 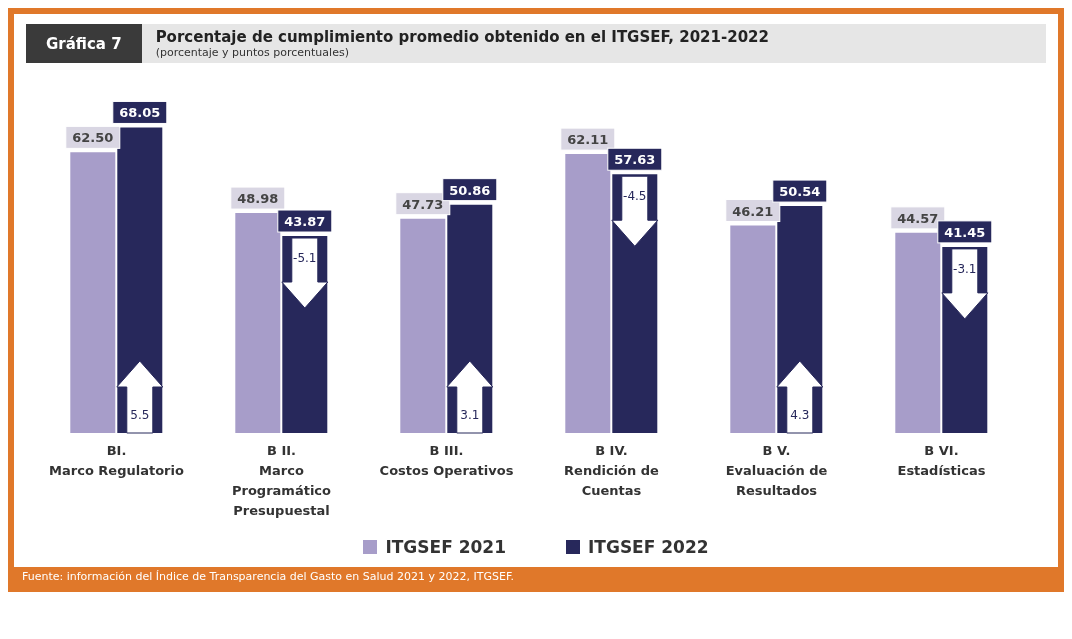 I want to click on data-label: 48.98, so click(x=258, y=199).